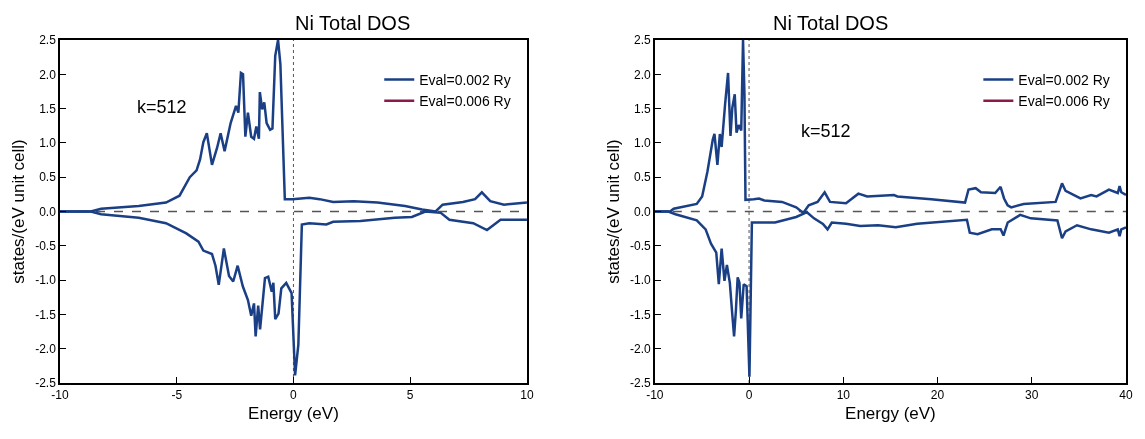  I want to click on x-tick-label: 30, so click(1032, 395).